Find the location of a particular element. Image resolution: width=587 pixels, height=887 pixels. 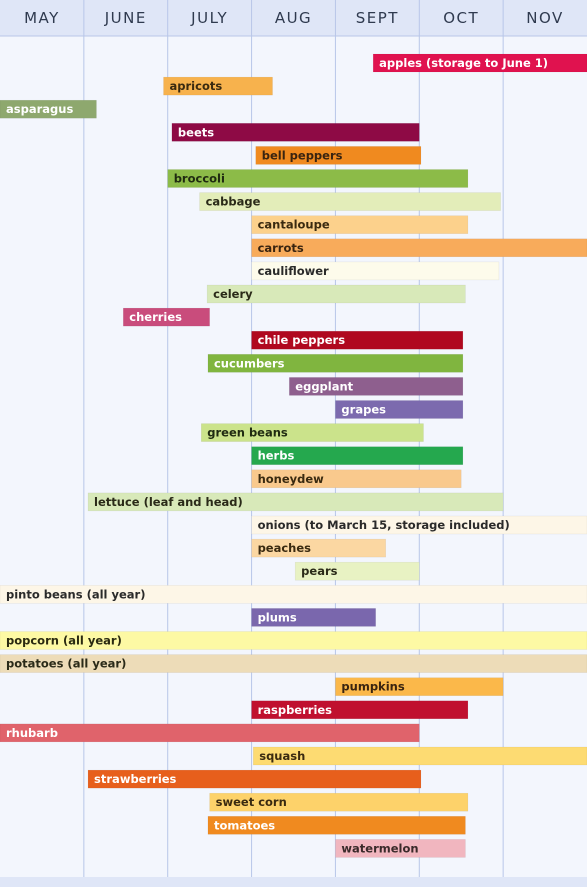

bar-label-cucumbers: cucumbers is located at coordinates (249, 363).